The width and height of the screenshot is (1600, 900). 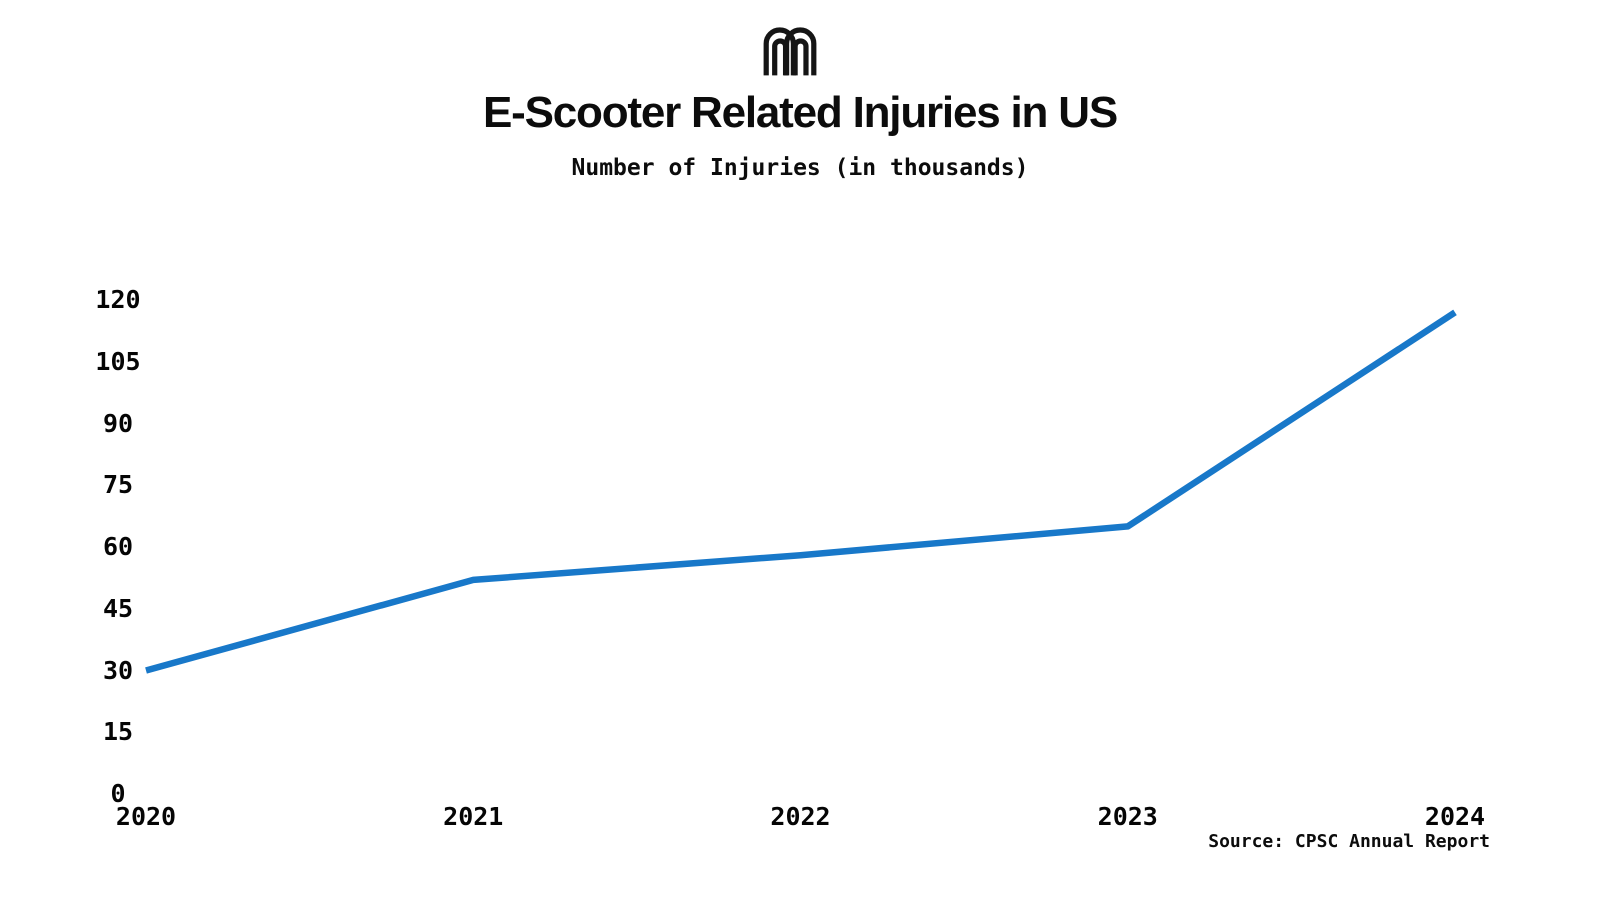 What do you see at coordinates (800, 168) in the screenshot?
I see `chart-subtitle: Number of Injuries (in thousands)` at bounding box center [800, 168].